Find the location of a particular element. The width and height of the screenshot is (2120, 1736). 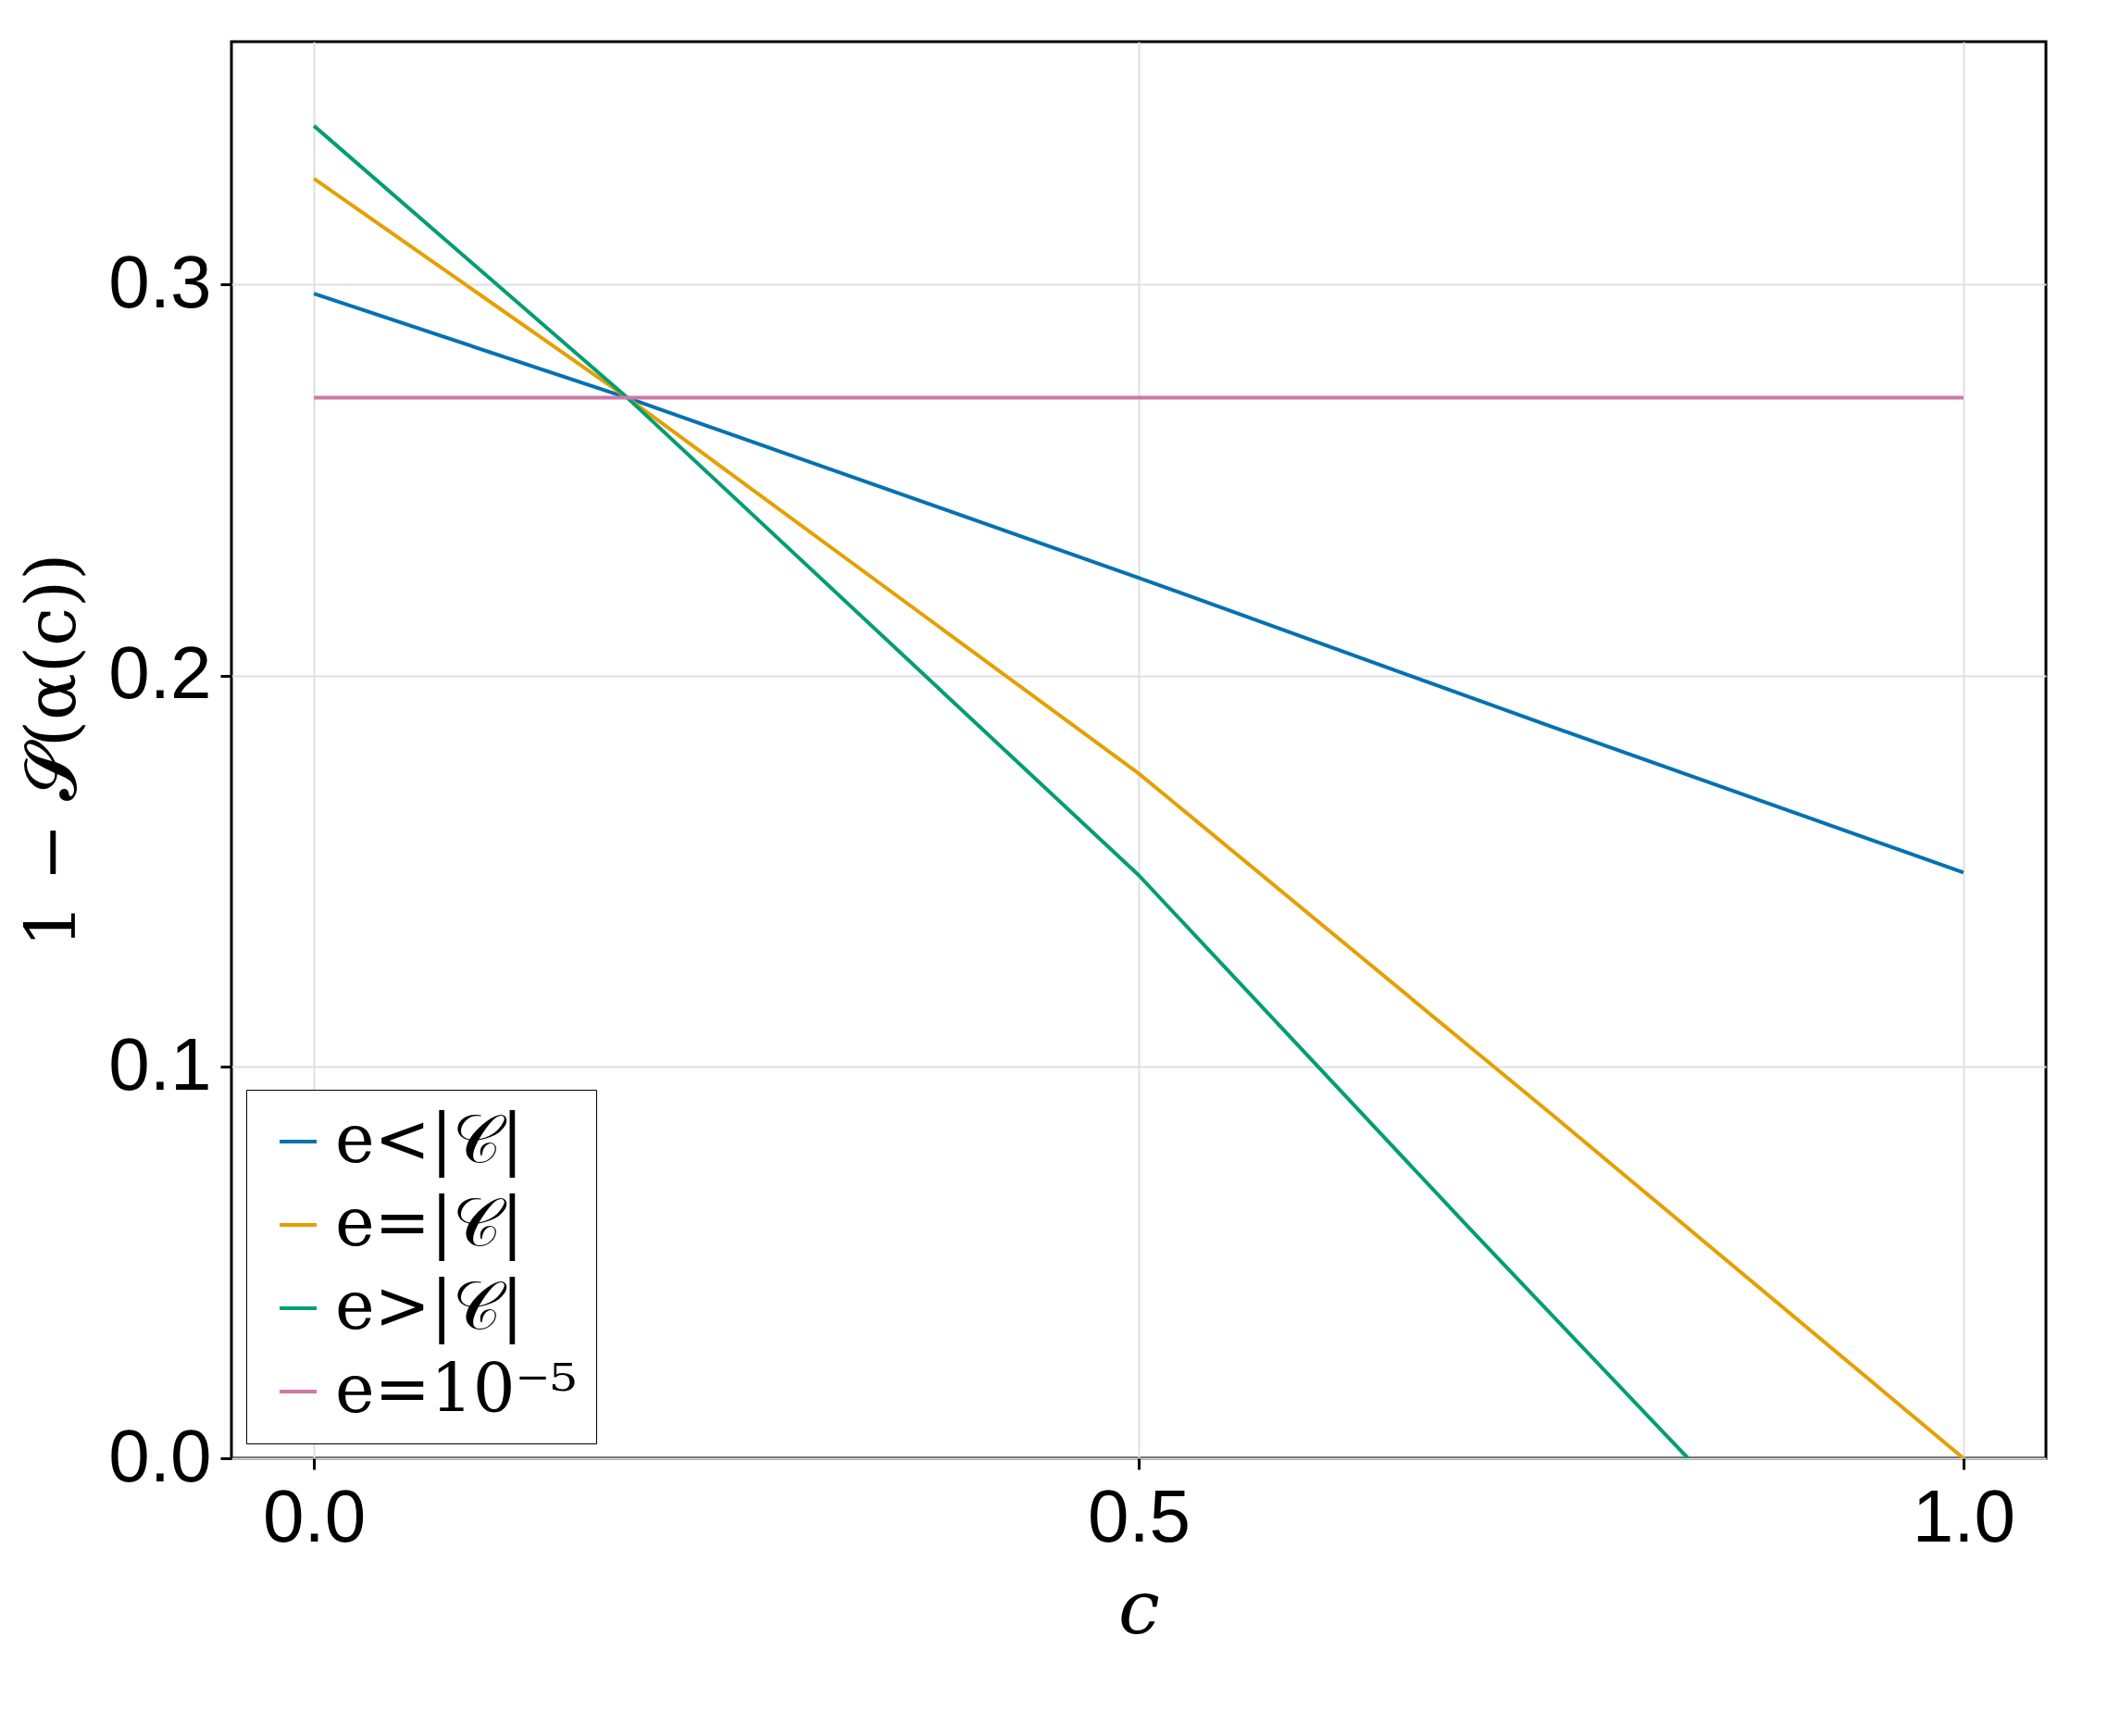

x-axis-title: c is located at coordinates (1139, 1607).